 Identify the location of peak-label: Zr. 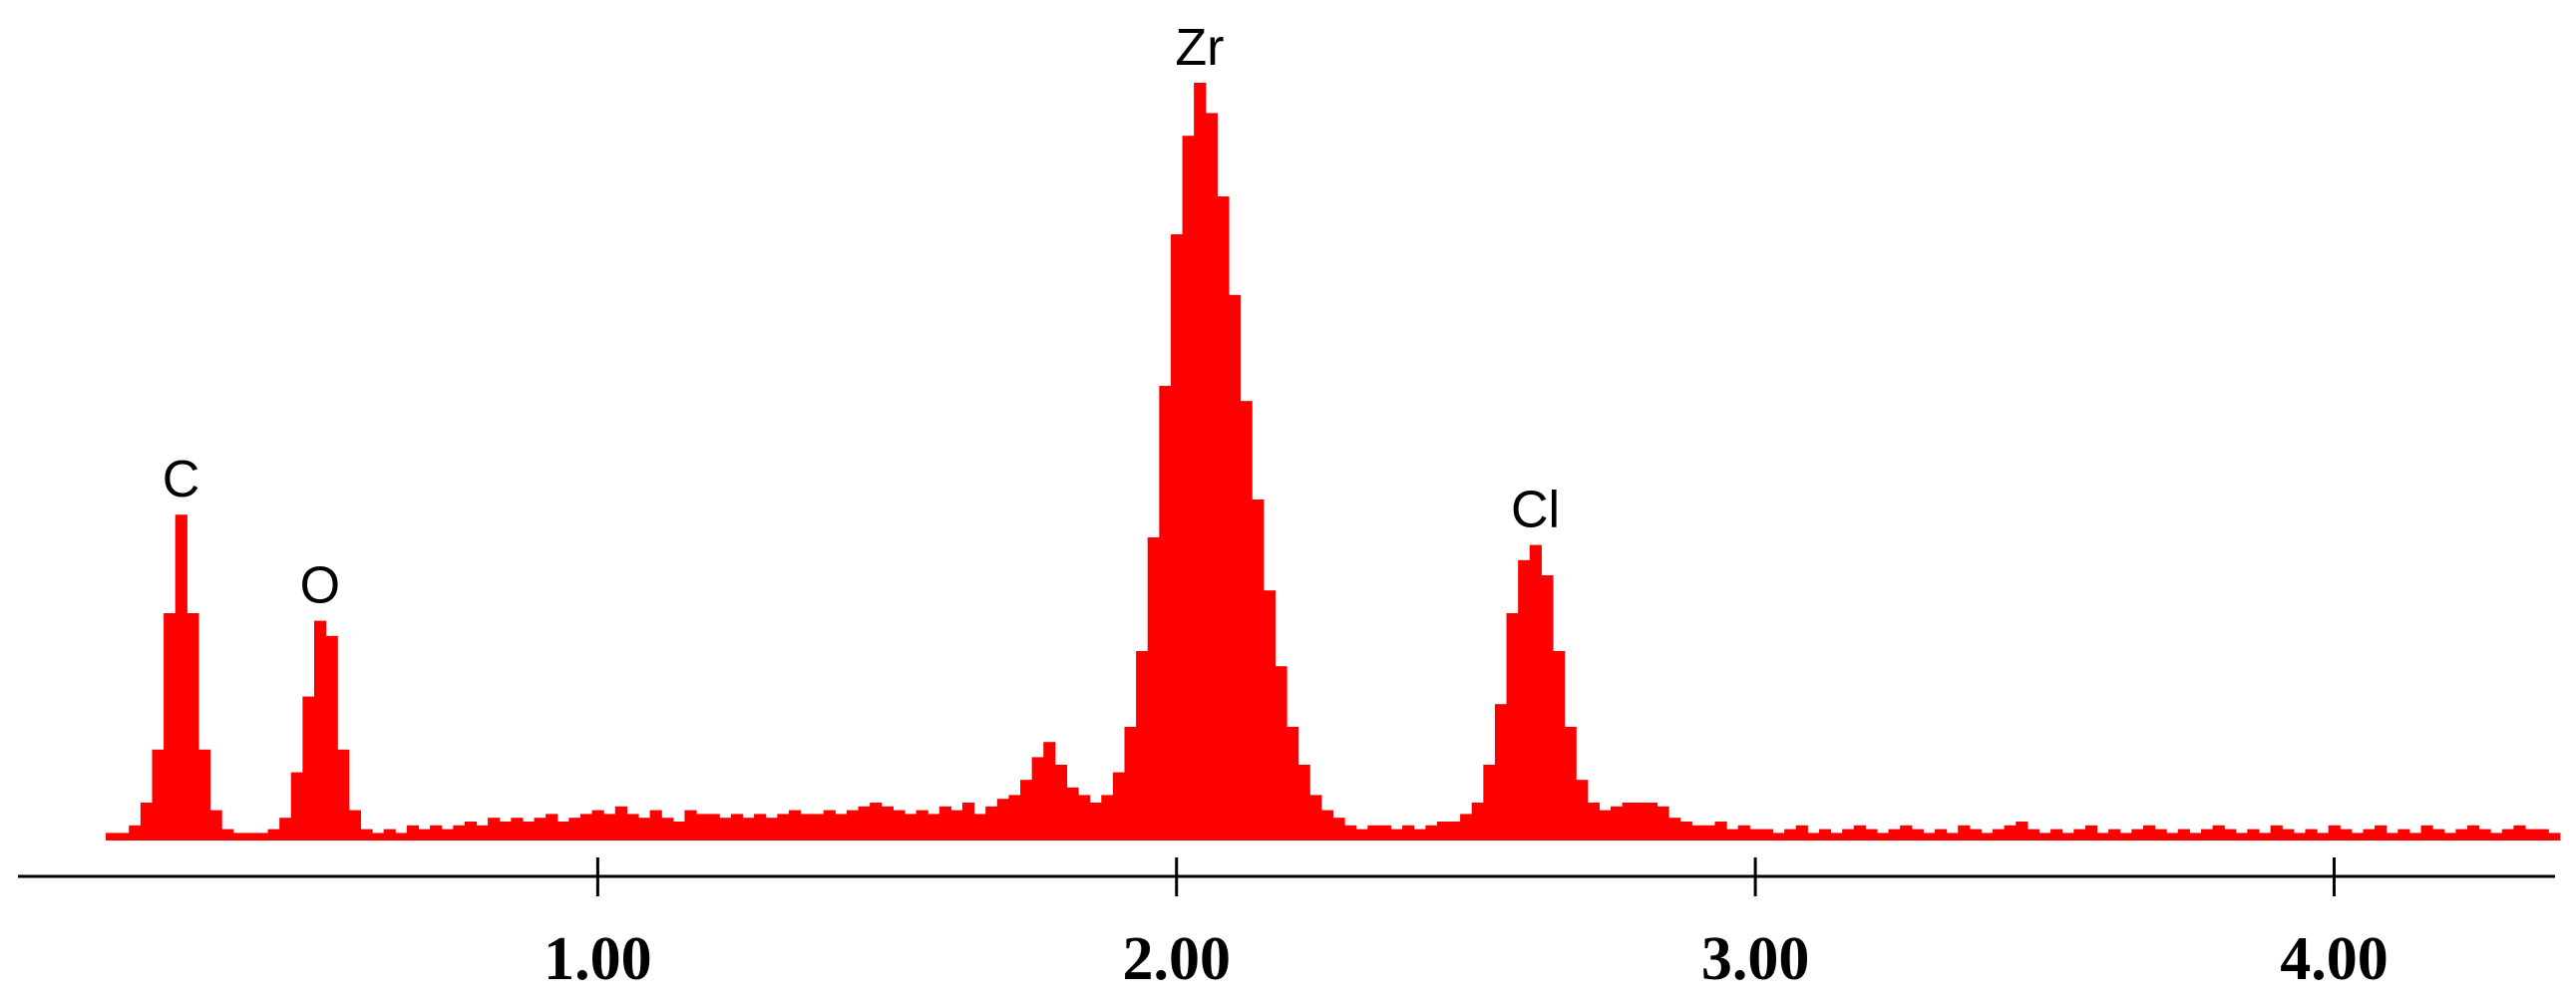
(1199, 48).